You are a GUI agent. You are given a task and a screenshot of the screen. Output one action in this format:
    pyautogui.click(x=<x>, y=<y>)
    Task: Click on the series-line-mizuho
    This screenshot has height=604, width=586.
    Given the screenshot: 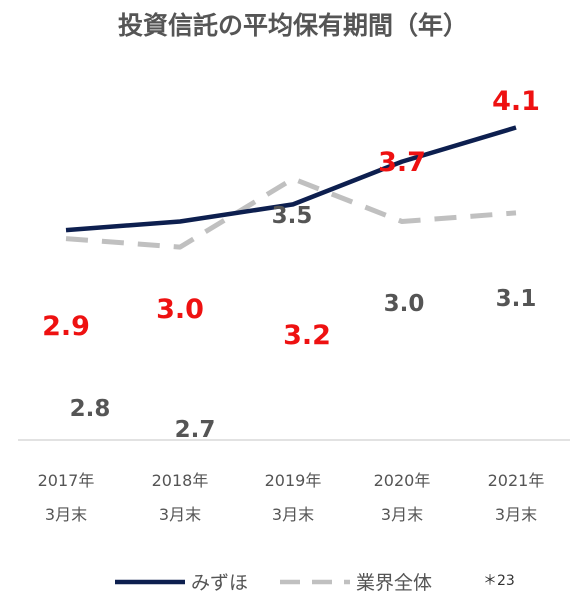 What is the action you would take?
    pyautogui.click(x=291, y=179)
    